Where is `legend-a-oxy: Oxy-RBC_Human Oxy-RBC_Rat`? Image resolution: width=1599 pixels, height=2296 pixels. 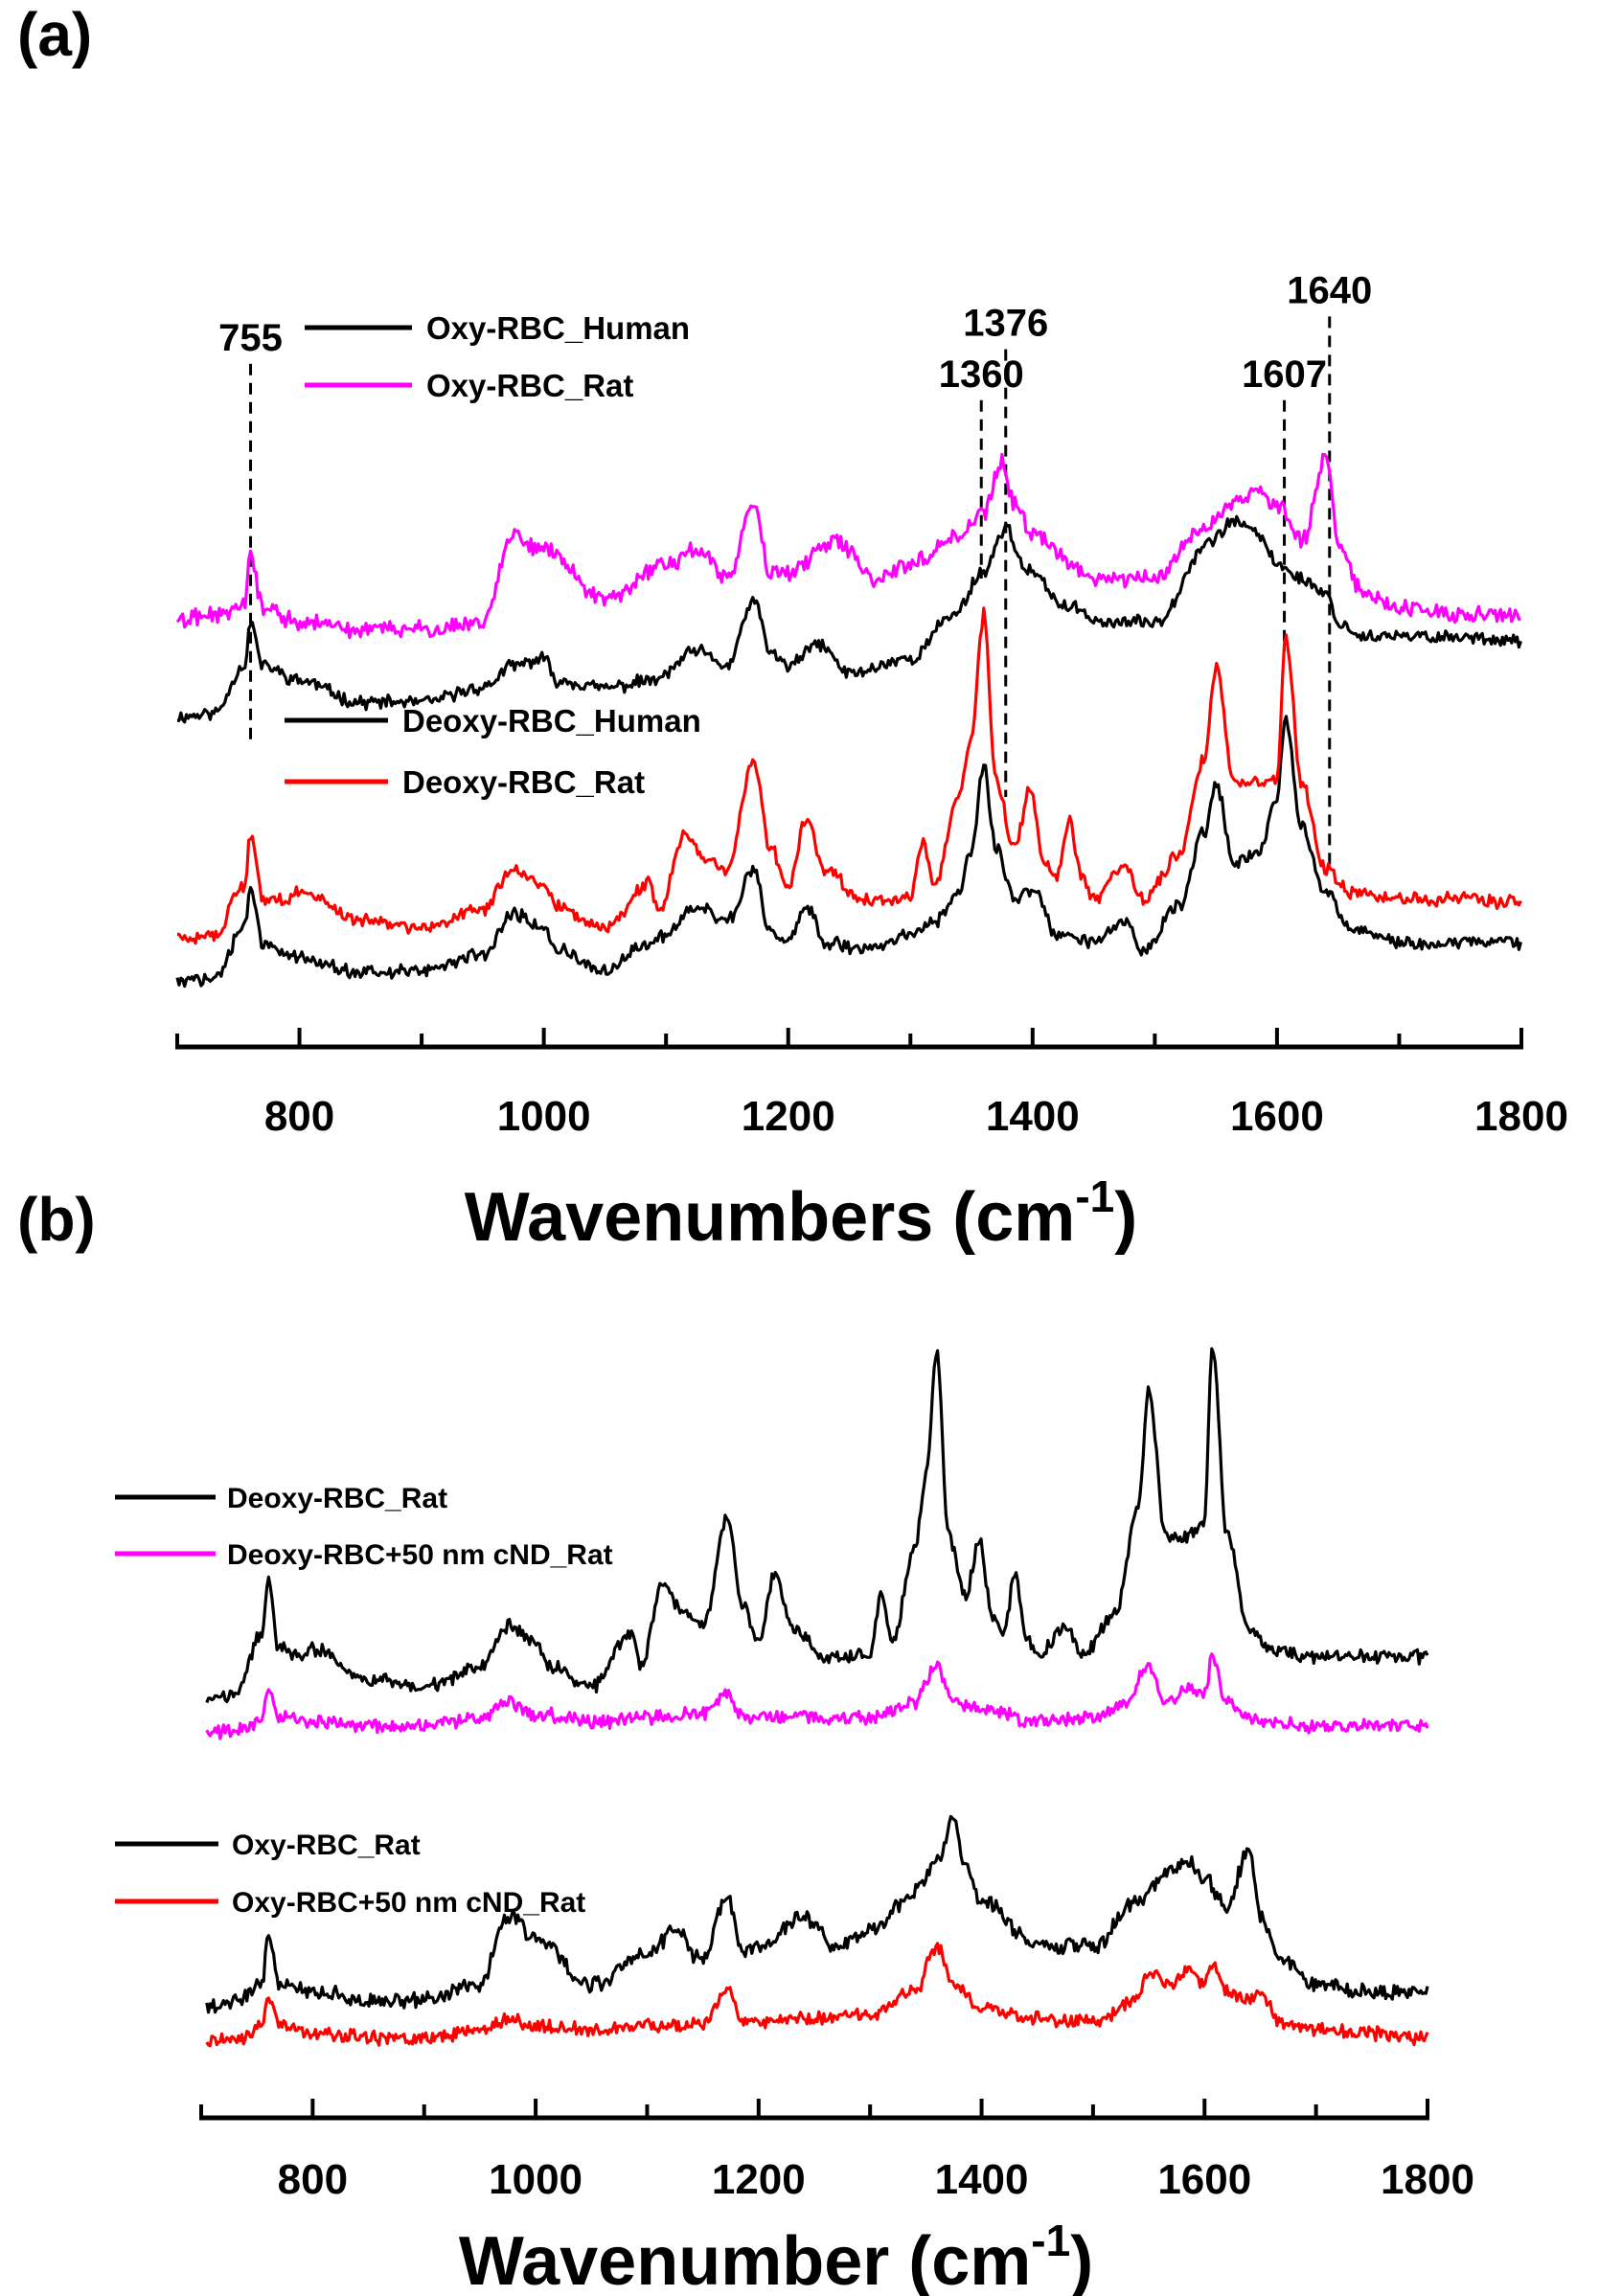 legend-a-oxy: Oxy-RBC_Human Oxy-RBC_Rat is located at coordinates (497, 357).